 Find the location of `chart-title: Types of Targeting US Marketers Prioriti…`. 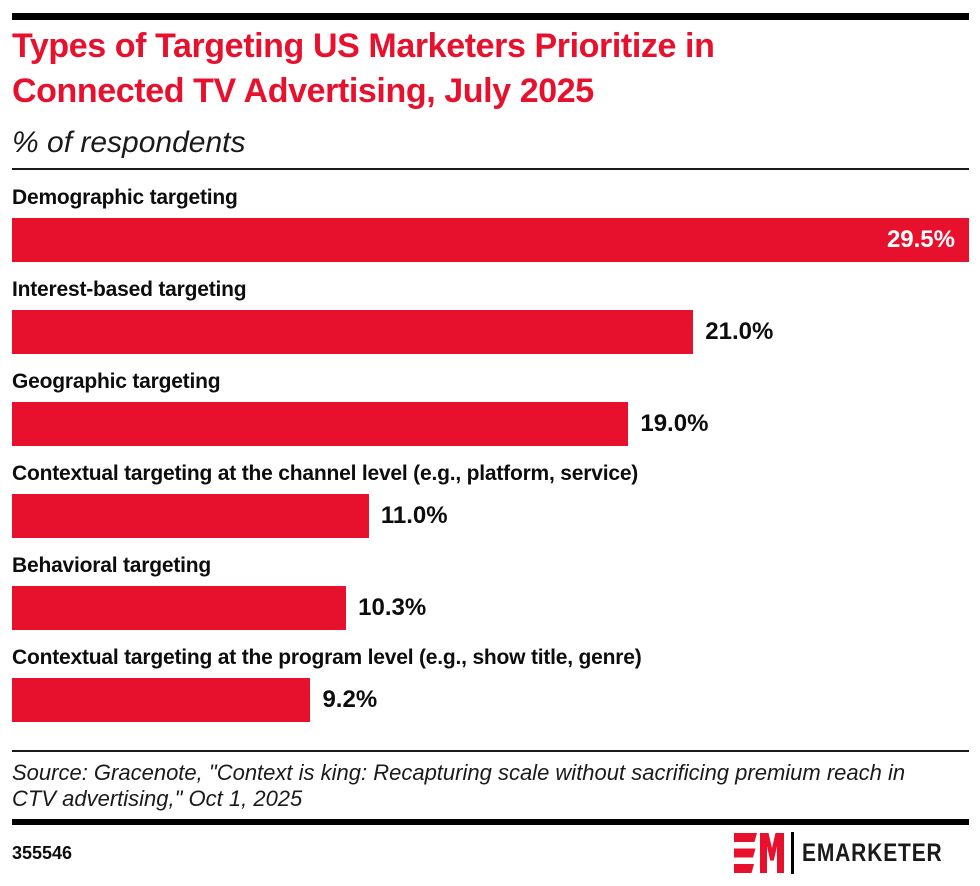

chart-title: Types of Targeting US Marketers Prioriti… is located at coordinates (490, 69).